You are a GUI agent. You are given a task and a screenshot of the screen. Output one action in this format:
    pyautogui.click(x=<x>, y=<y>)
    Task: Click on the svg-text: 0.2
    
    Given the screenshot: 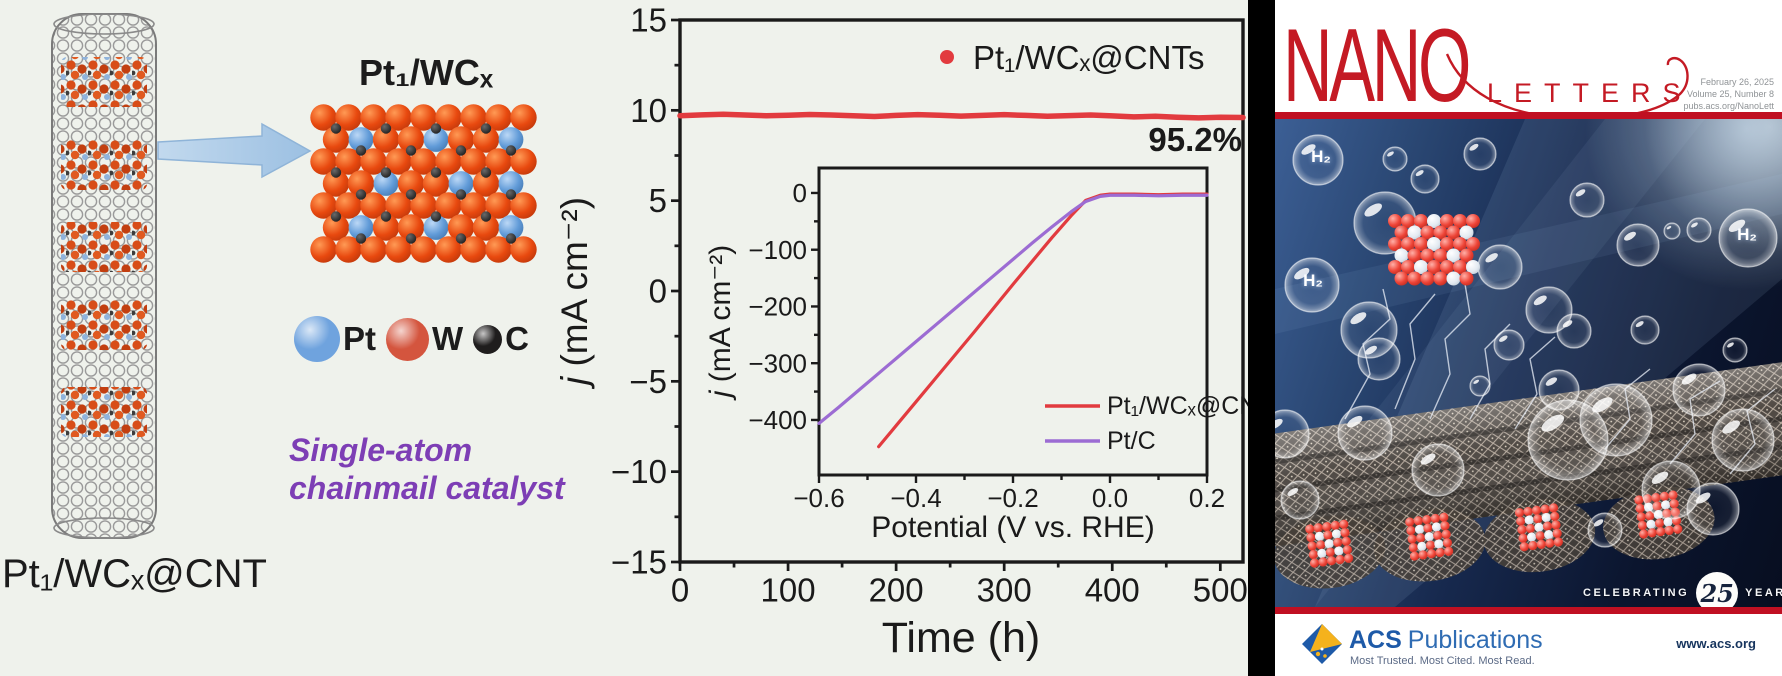 What is the action you would take?
    pyautogui.click(x=1207, y=498)
    